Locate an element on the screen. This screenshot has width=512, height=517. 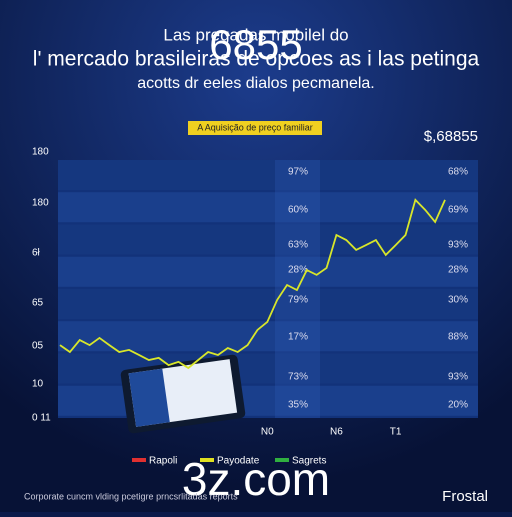
tablet is located at coordinates (183, 394).